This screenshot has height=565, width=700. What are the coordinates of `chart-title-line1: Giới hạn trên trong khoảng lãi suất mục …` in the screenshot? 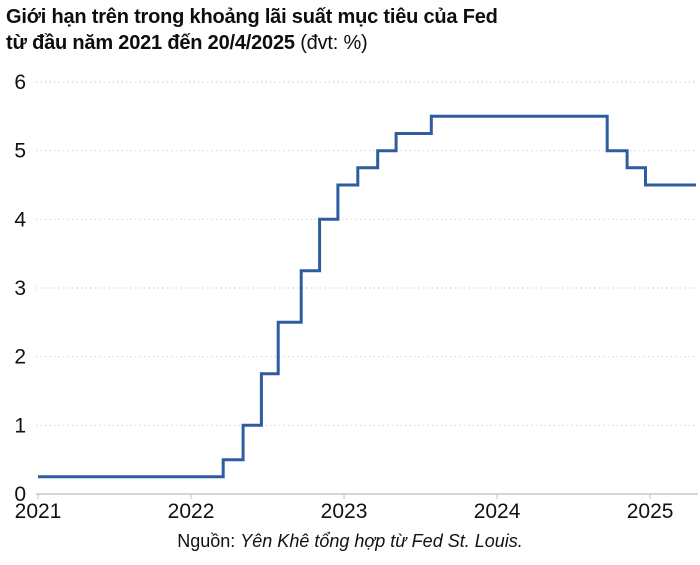 It's located at (252, 17).